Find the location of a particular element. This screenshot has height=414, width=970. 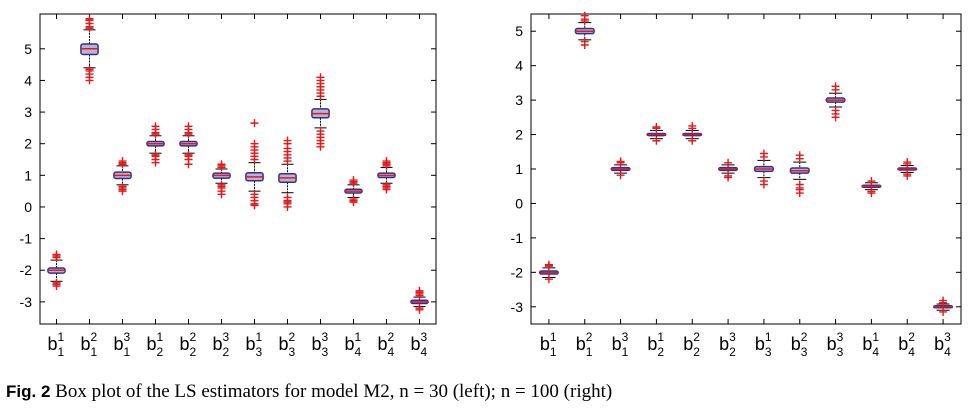

y-tick-label: -1 is located at coordinates (26, 239).